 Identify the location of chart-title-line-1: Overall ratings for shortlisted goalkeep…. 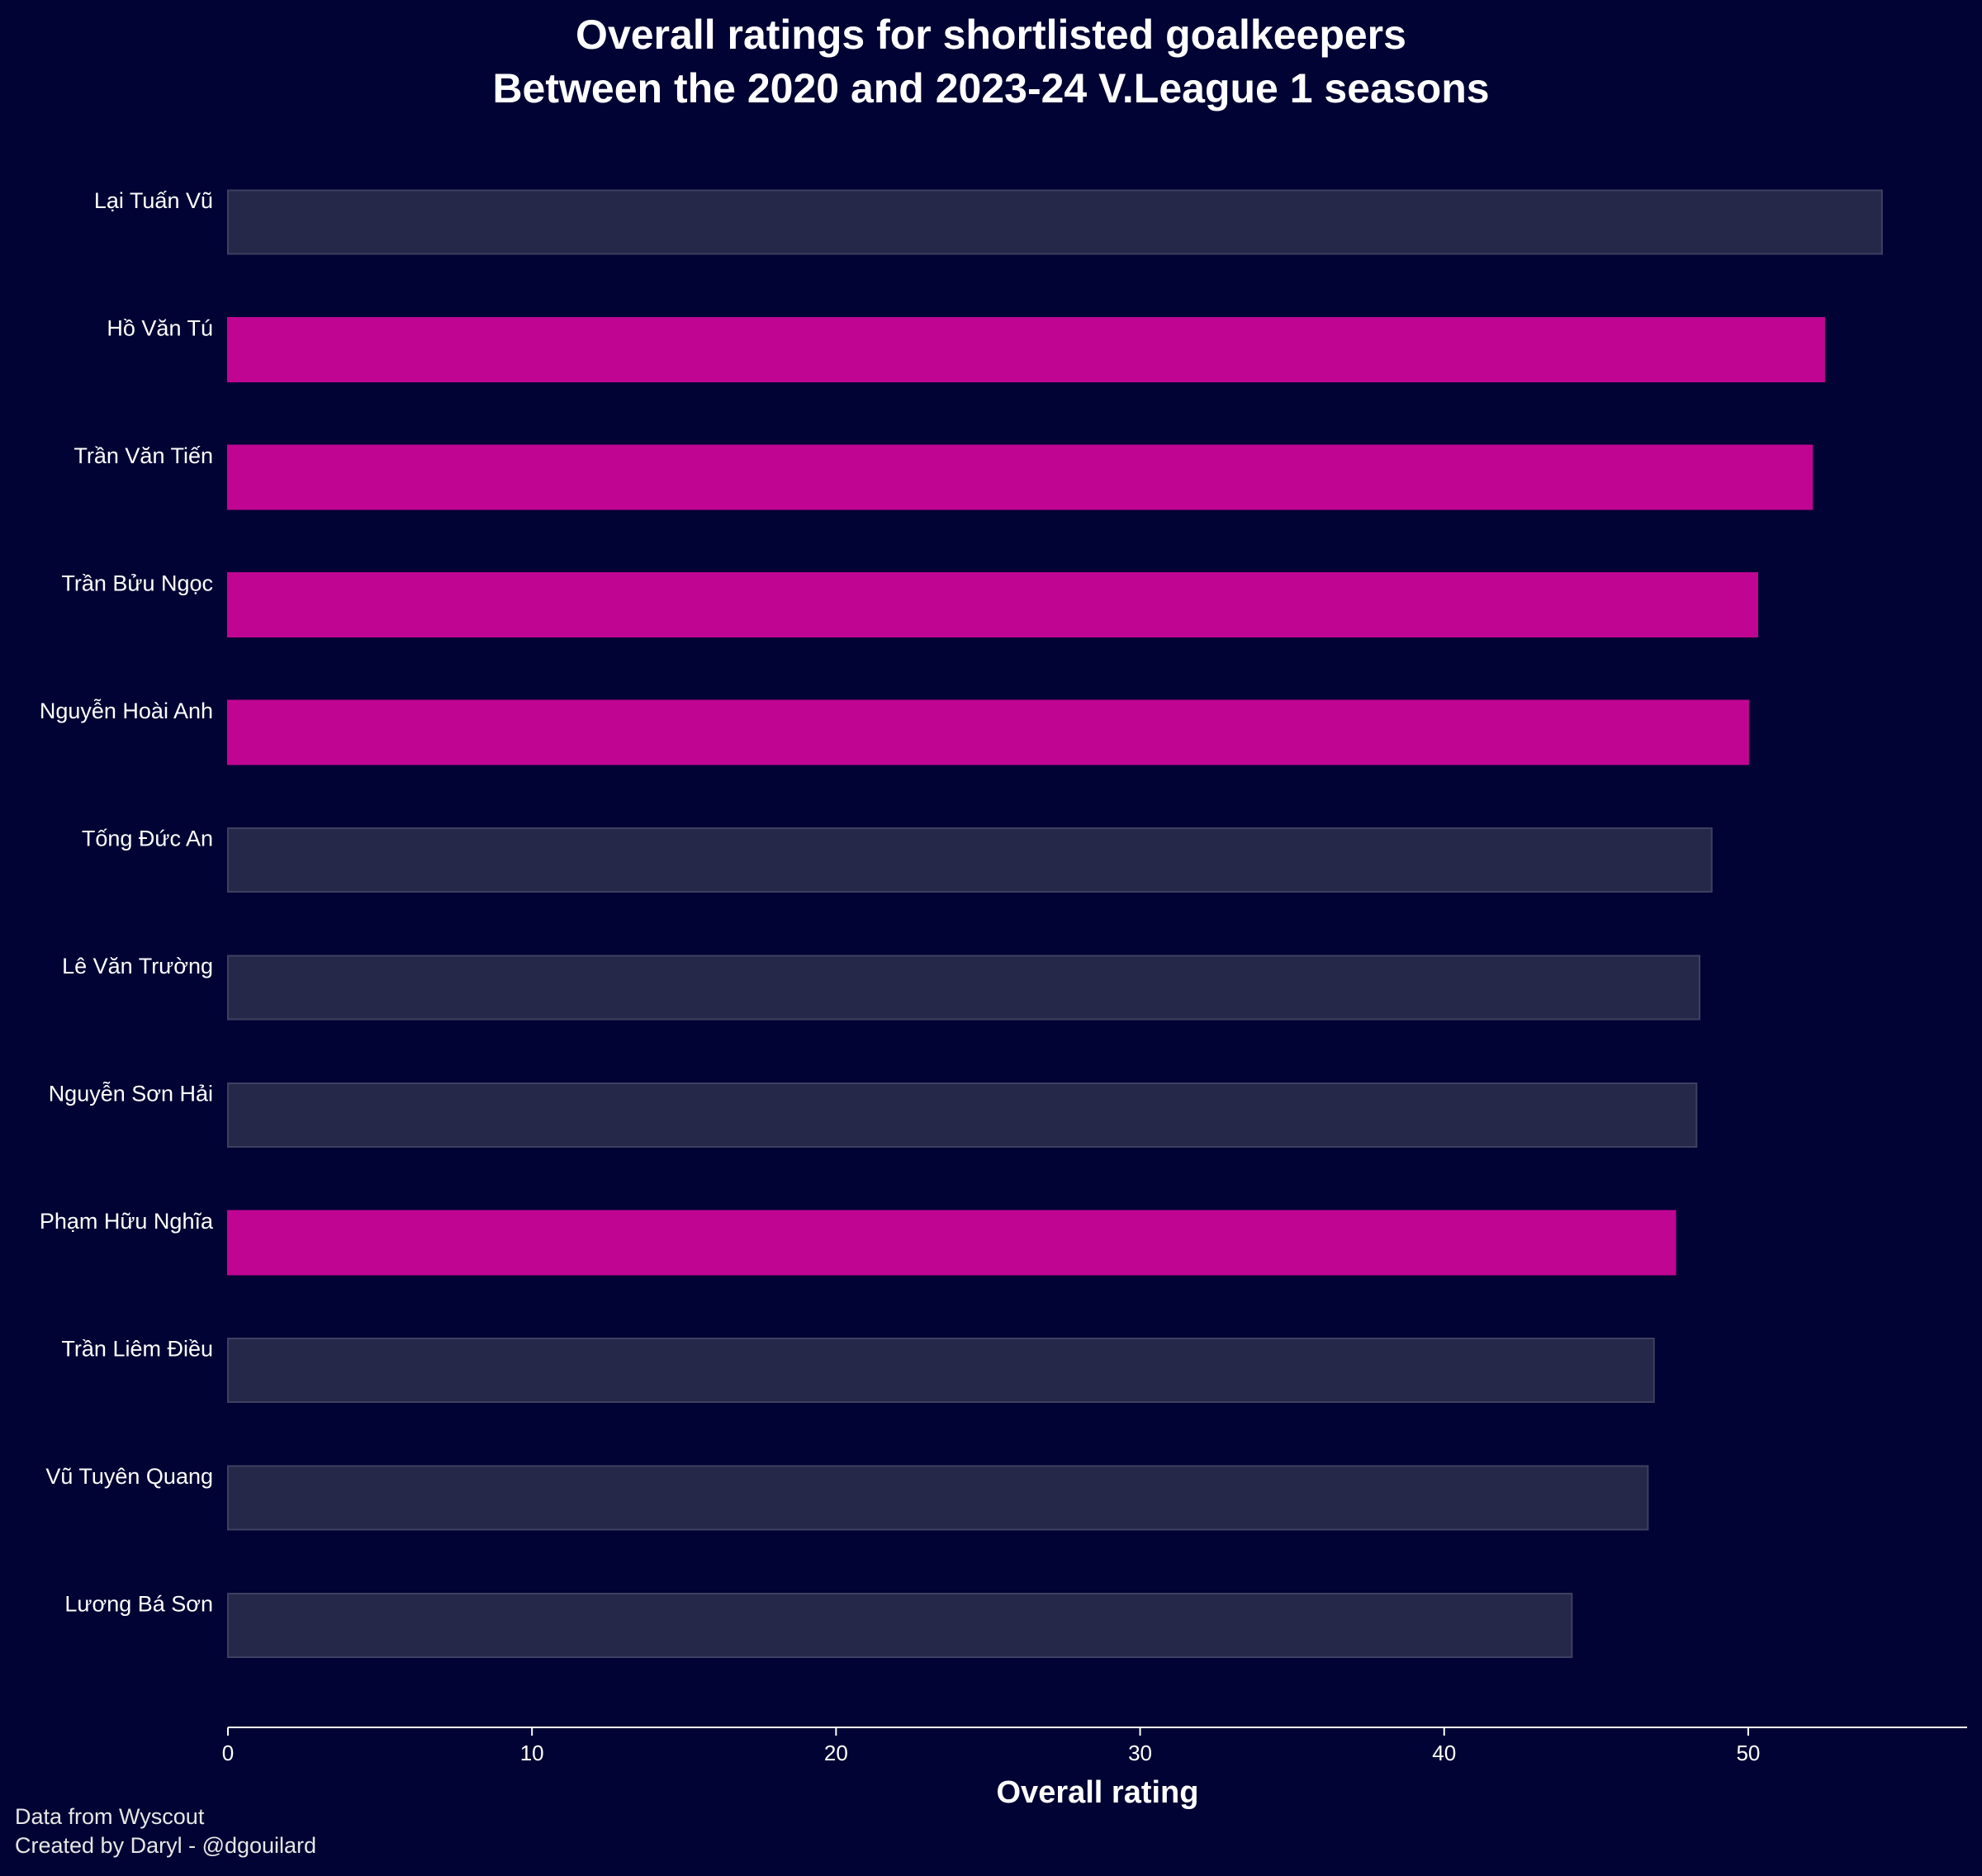
(991, 35).